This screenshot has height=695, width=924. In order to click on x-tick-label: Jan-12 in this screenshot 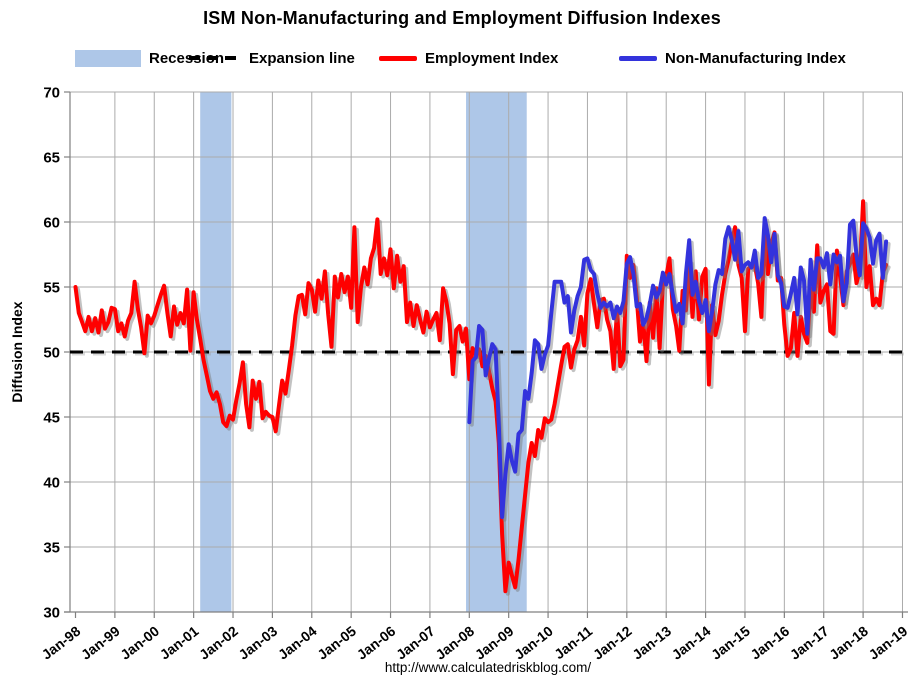, I will do `click(612, 643)`.